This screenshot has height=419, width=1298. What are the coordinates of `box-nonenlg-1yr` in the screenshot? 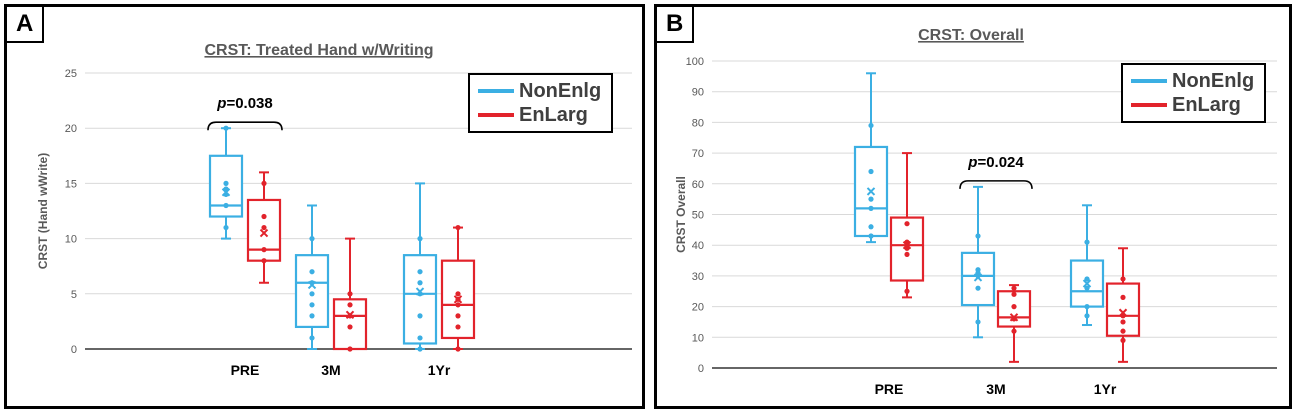 It's located at (420, 299).